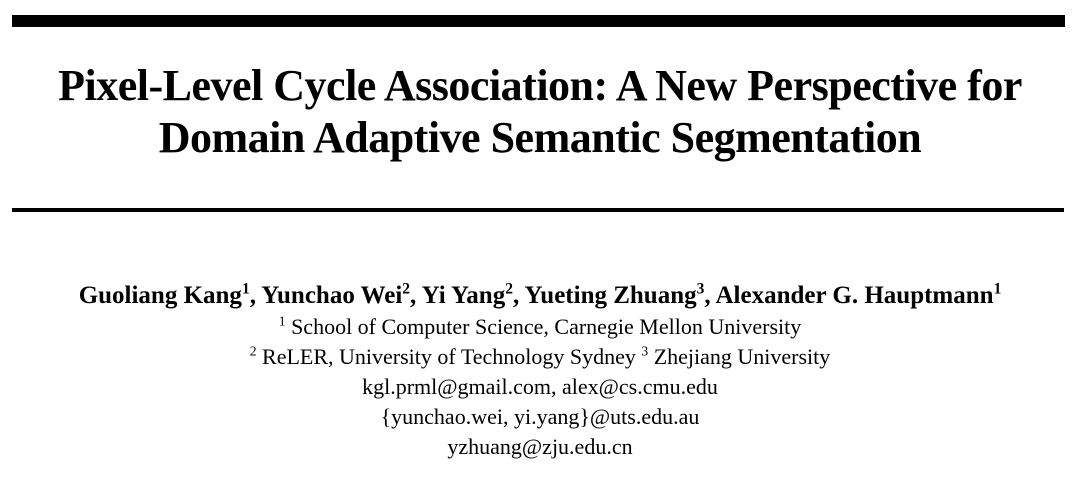  Describe the element at coordinates (332, 295) in the screenshot. I see `author-name: Yunchao Wei` at that location.